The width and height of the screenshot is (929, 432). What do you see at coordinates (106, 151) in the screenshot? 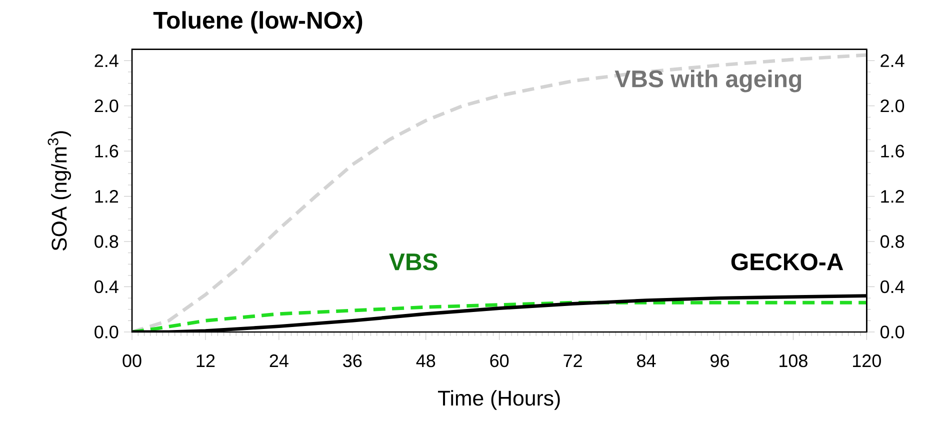
I see `y-tick-label: 1.6` at bounding box center [106, 151].